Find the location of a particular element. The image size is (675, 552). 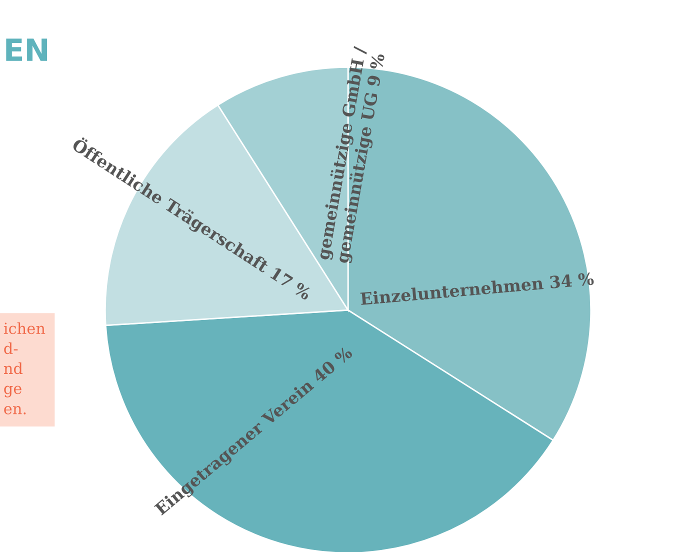

chart-title: EN is located at coordinates (27, 49).